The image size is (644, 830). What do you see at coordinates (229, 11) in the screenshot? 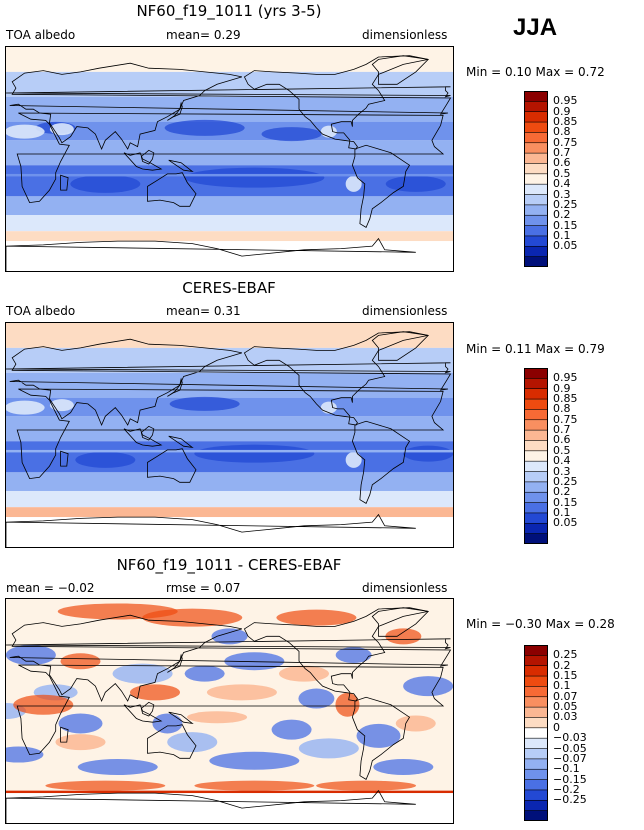
I see `panel-1-title: NF60_f19_1011 (yrs 3-5)` at bounding box center [229, 11].